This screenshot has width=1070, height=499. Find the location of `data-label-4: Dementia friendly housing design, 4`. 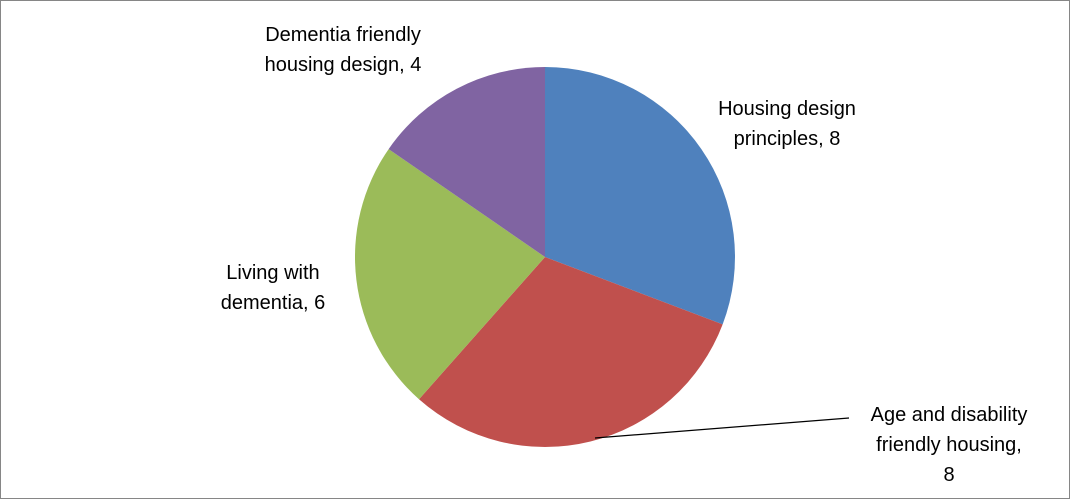

data-label-4: Dementia friendly housing design, 4 is located at coordinates (343, 50).